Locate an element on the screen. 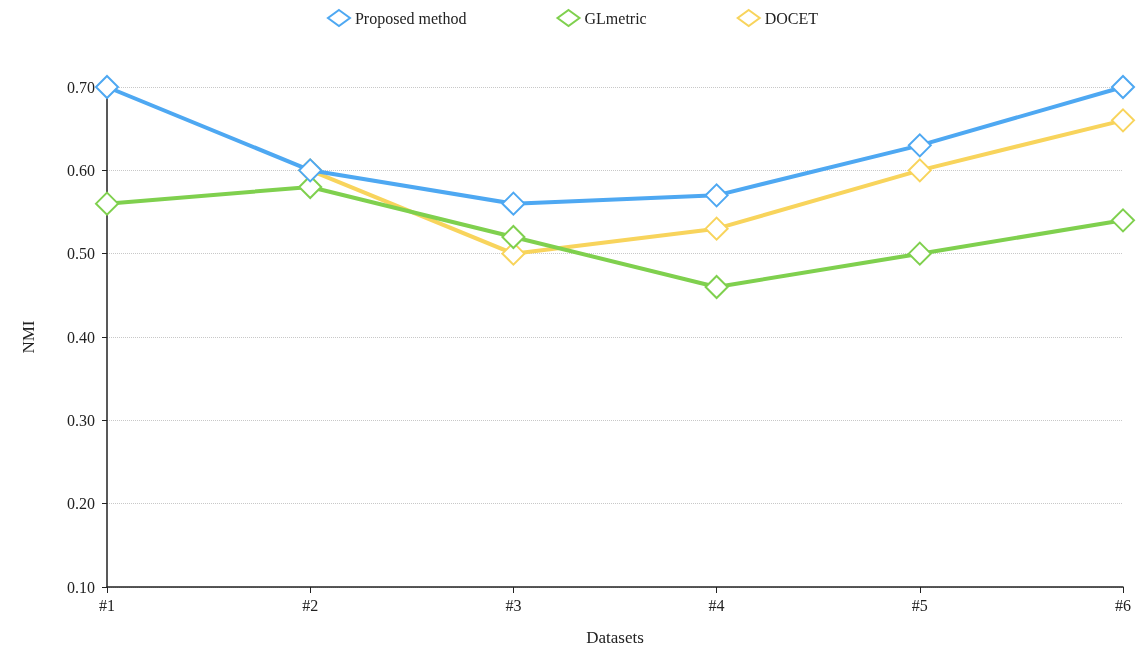 The height and width of the screenshot is (655, 1145). x-tick-label: #6 is located at coordinates (1123, 605).